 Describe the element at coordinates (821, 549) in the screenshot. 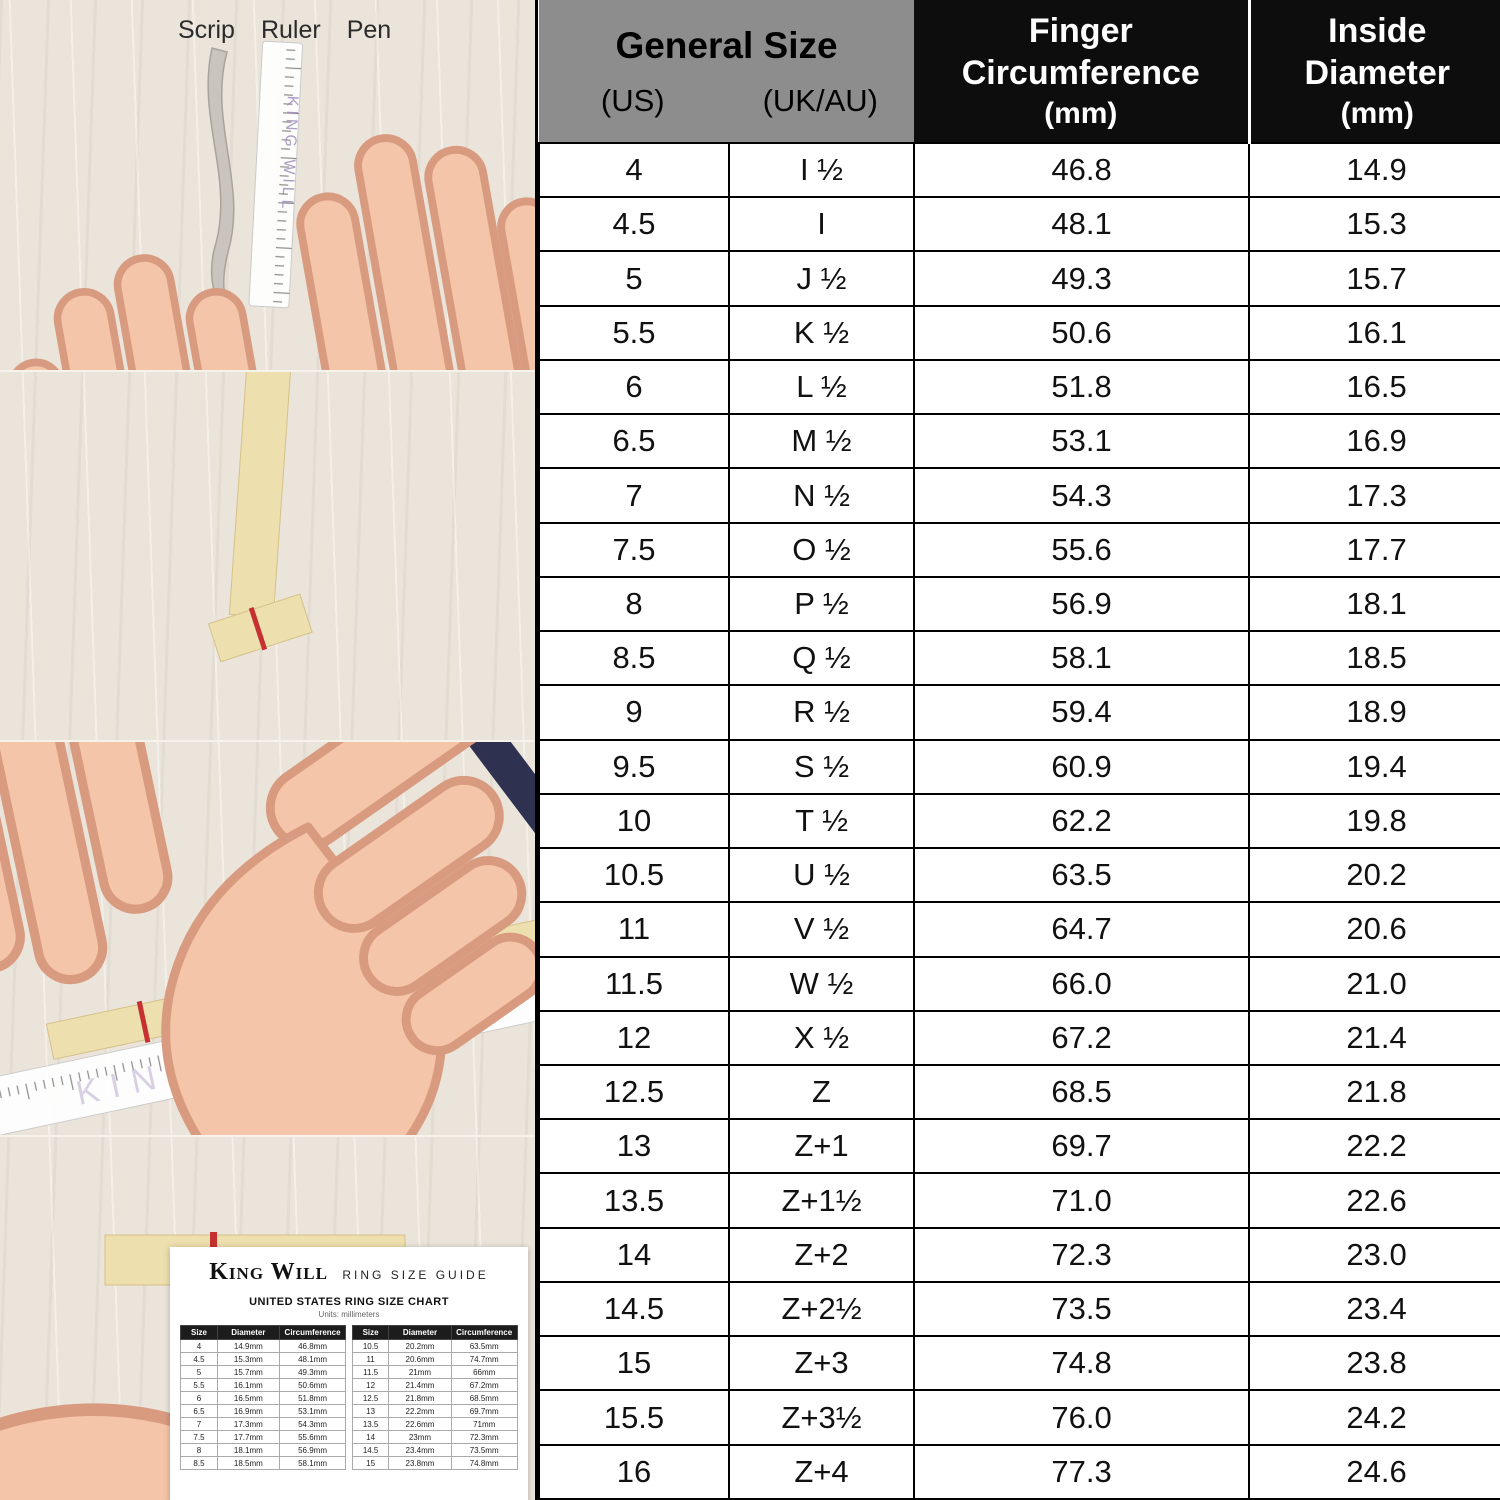

I see `uk-au-size-cell: O ½` at that location.